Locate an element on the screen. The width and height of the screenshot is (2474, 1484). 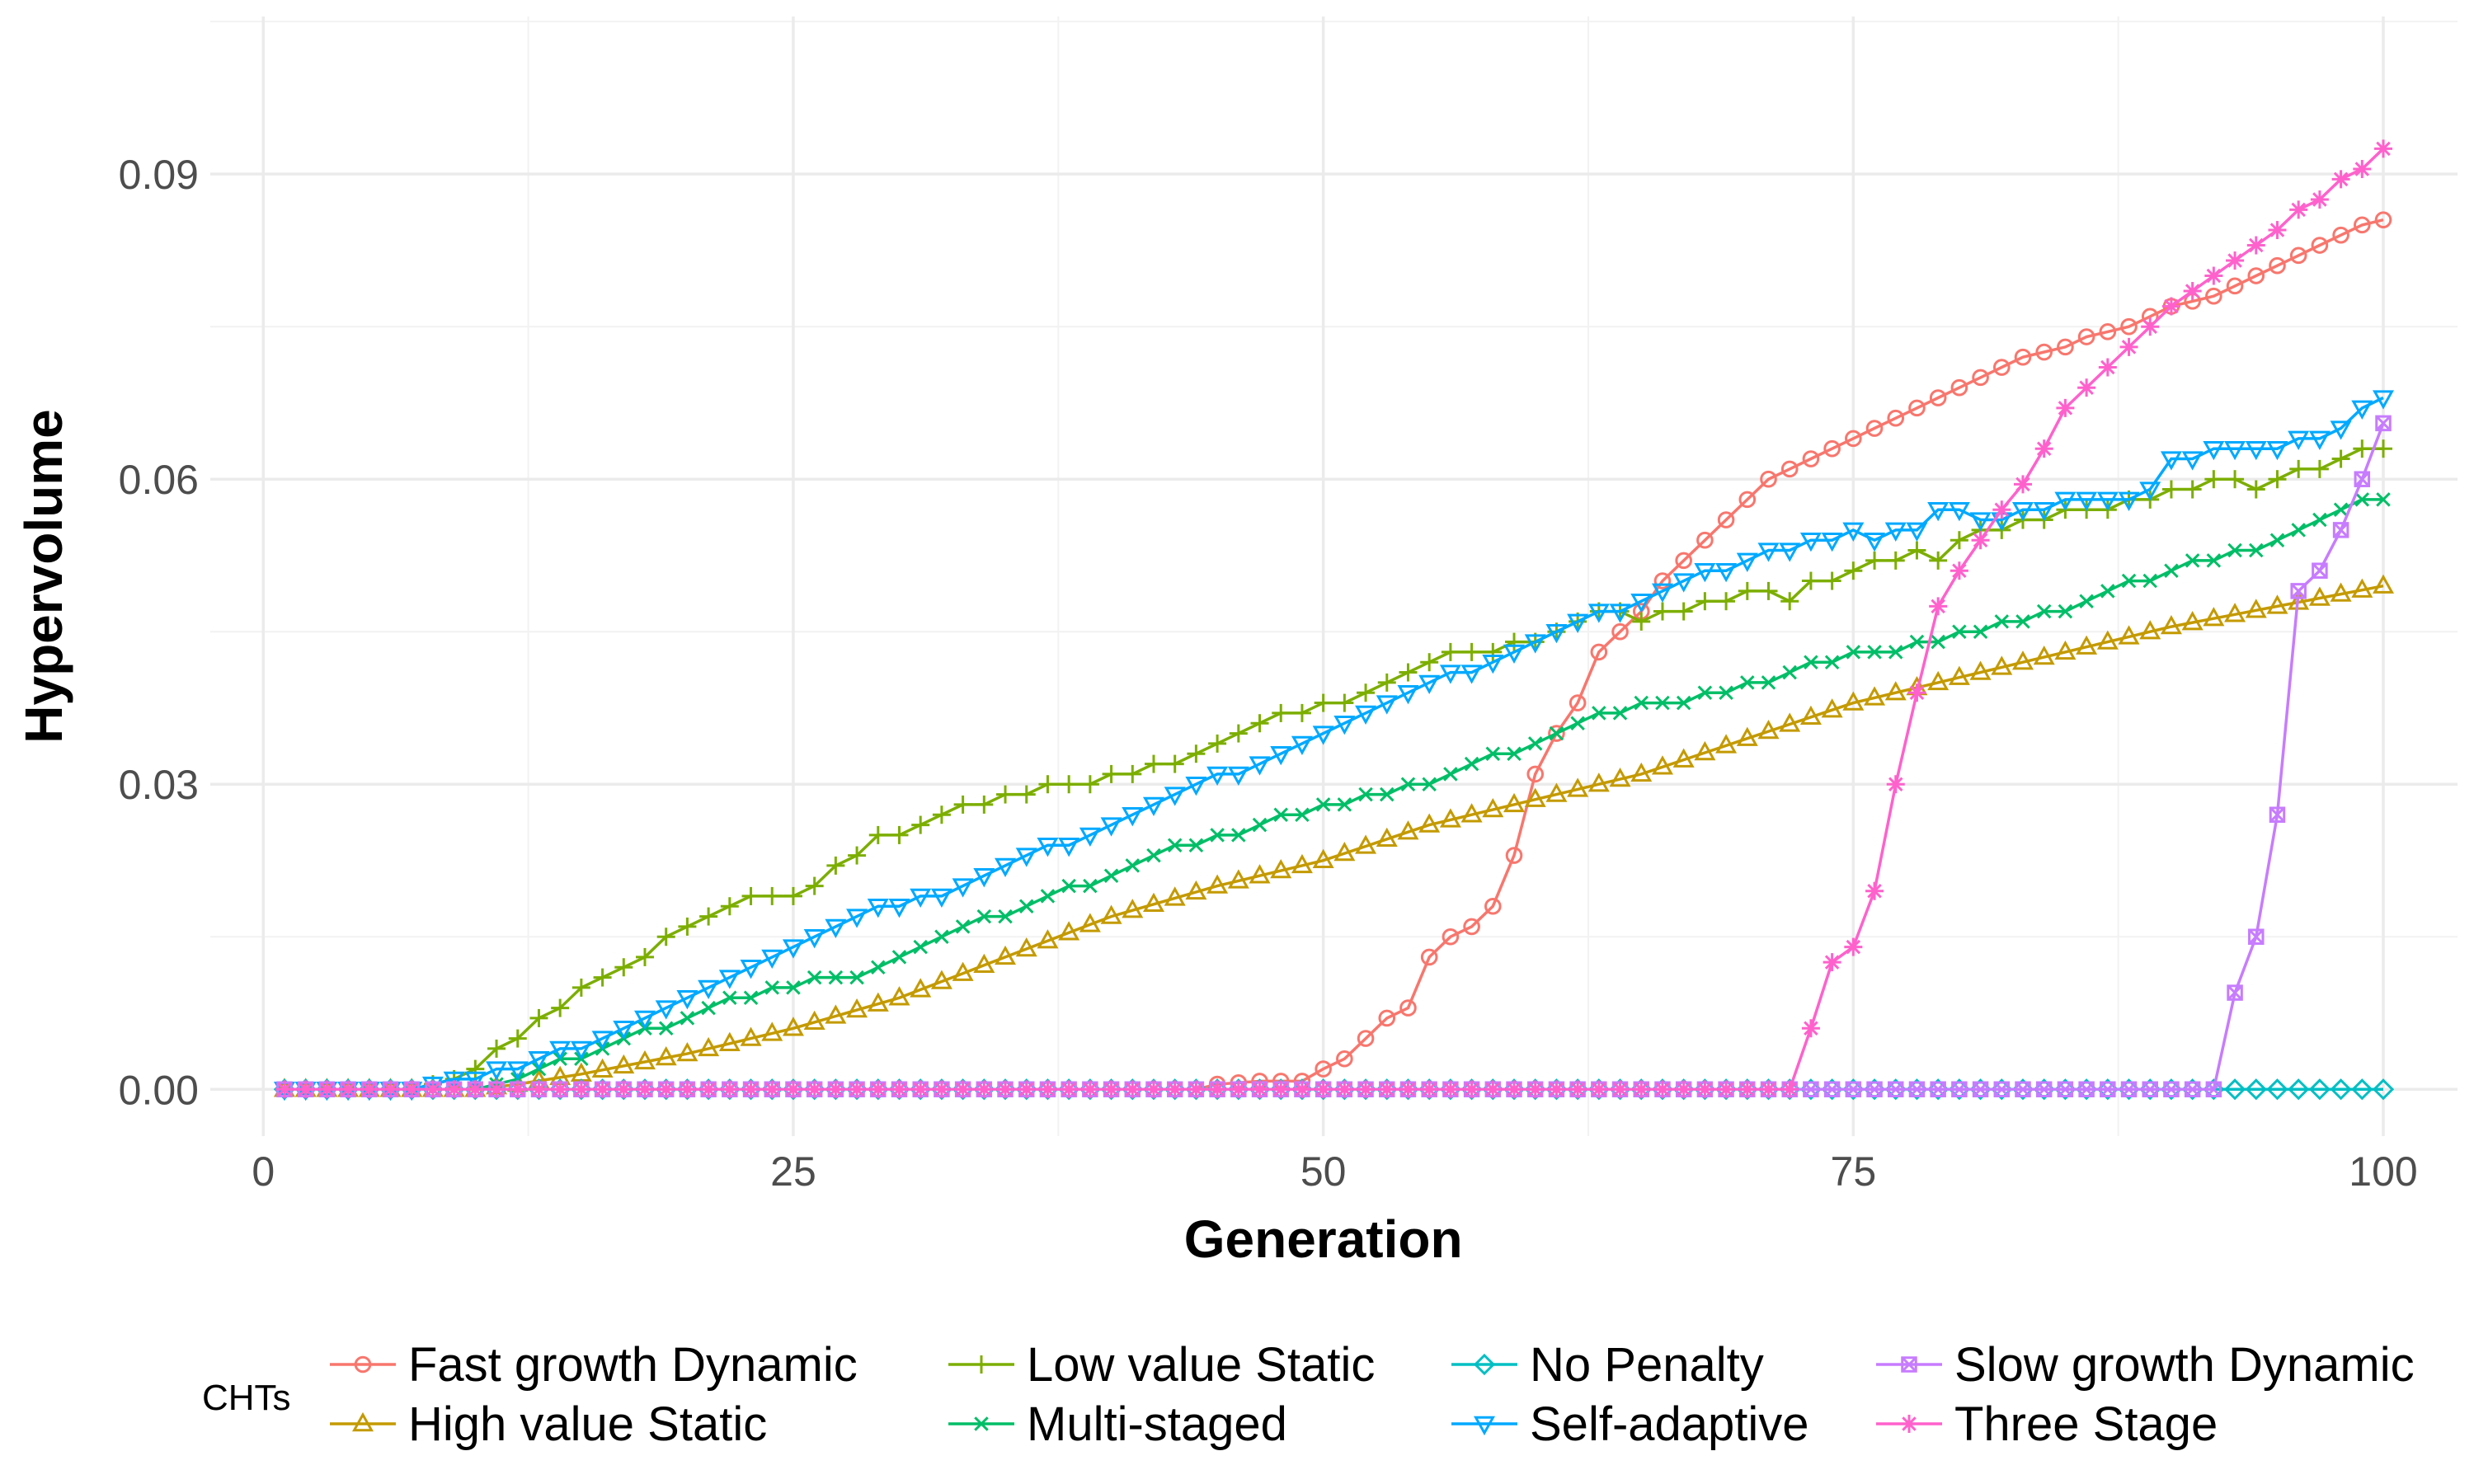
legend-label: Low value Static is located at coordinates (1201, 1365).